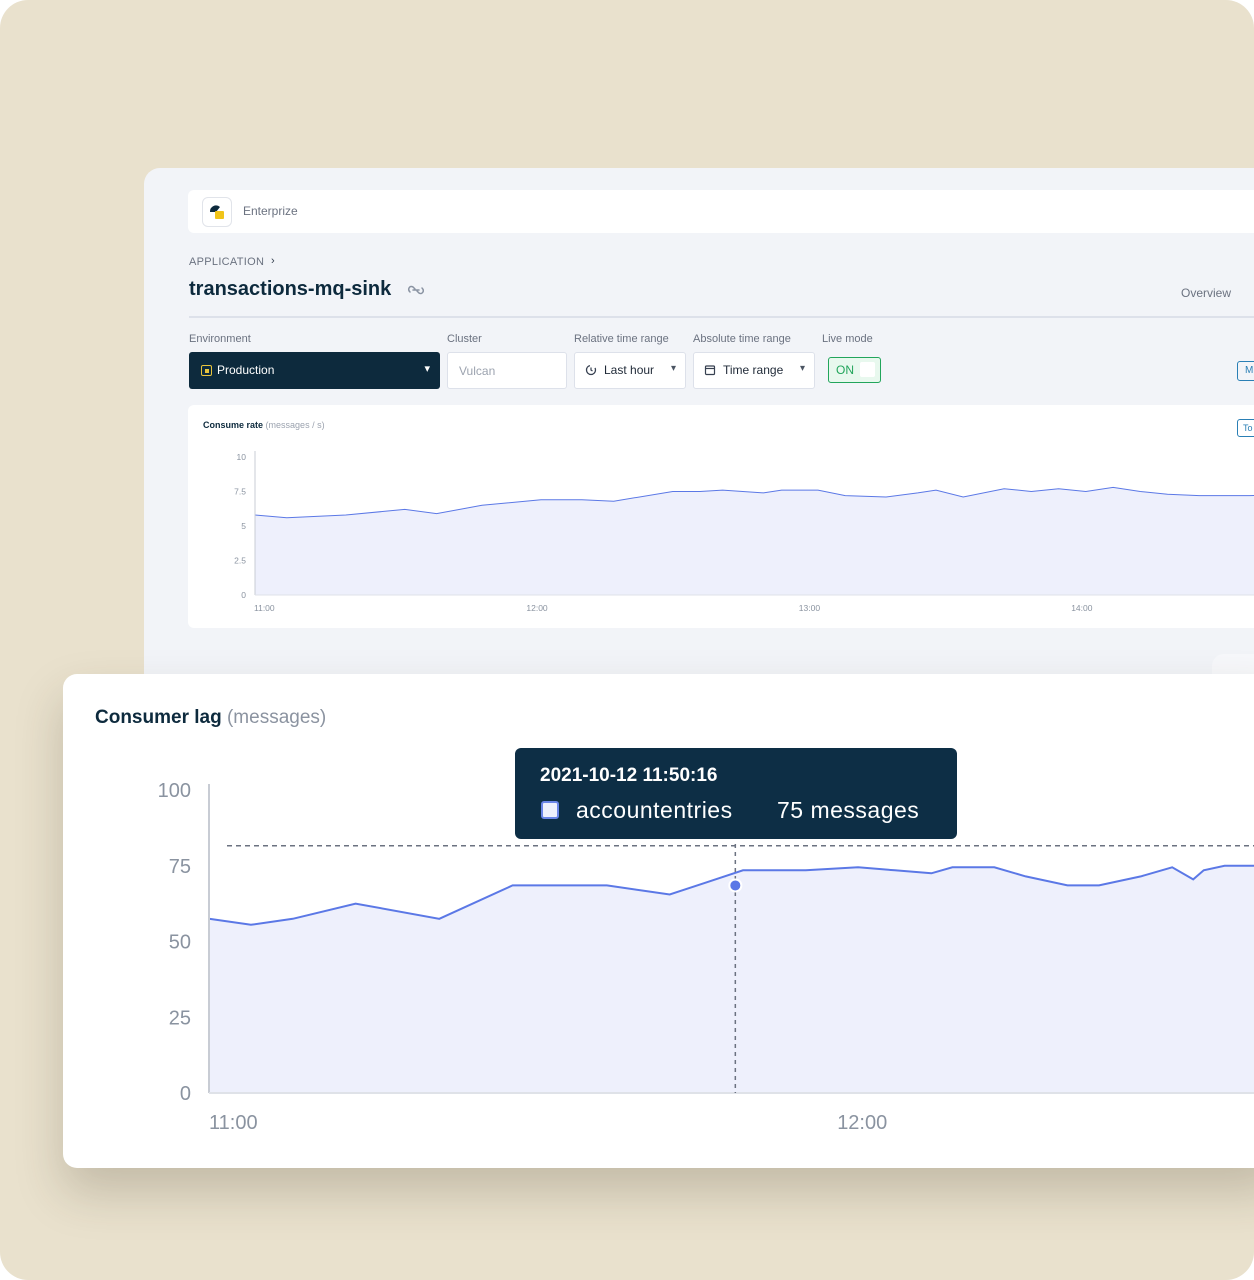 This screenshot has height=1280, width=1254. Describe the element at coordinates (464, 339) in the screenshot. I see `cluster-label: Cluster` at that location.